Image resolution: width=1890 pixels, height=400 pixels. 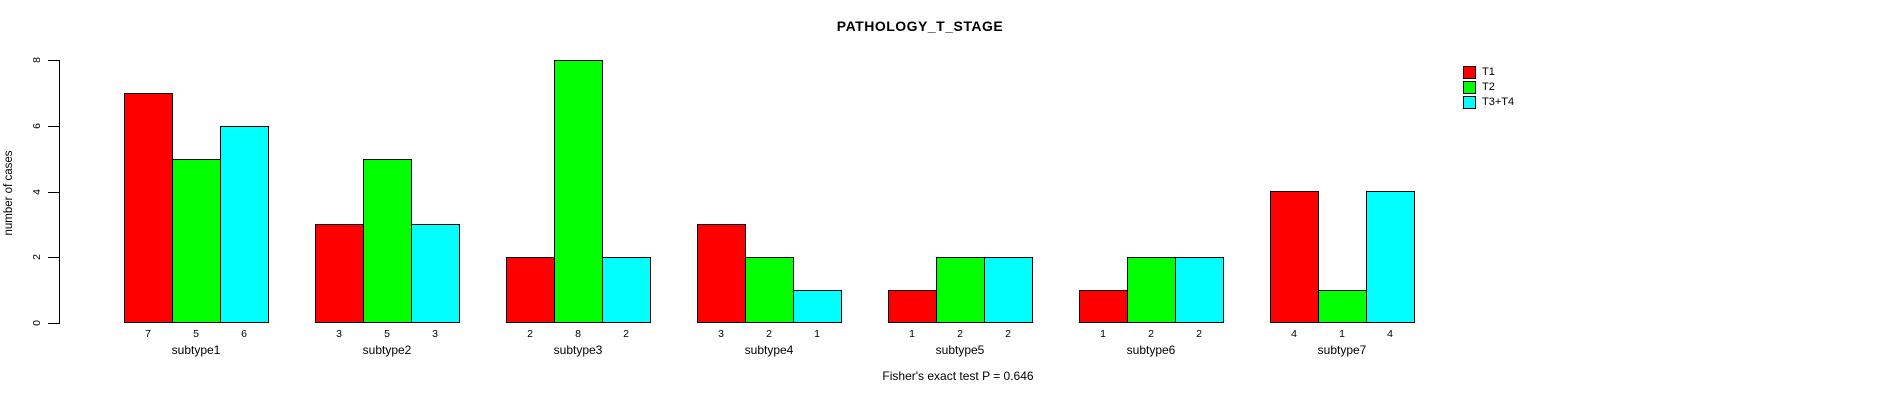 What do you see at coordinates (1390, 257) in the screenshot?
I see `bar-T3+T4-subtype7` at bounding box center [1390, 257].